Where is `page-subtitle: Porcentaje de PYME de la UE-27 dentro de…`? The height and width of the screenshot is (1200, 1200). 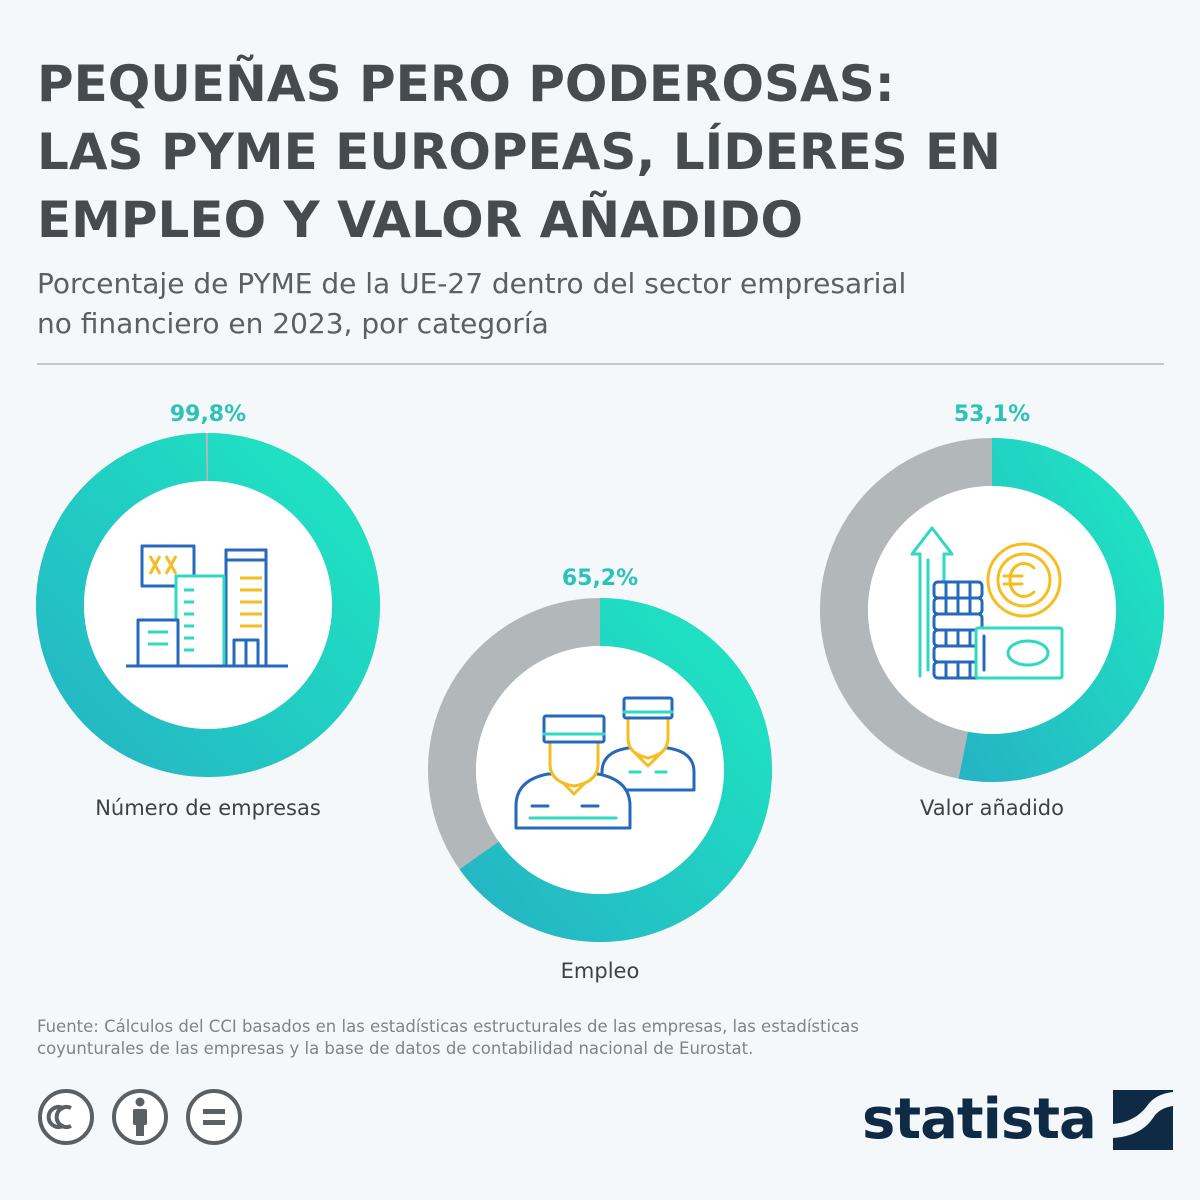
page-subtitle: Porcentaje de PYME de la UE-27 dentro de… is located at coordinates (602, 304).